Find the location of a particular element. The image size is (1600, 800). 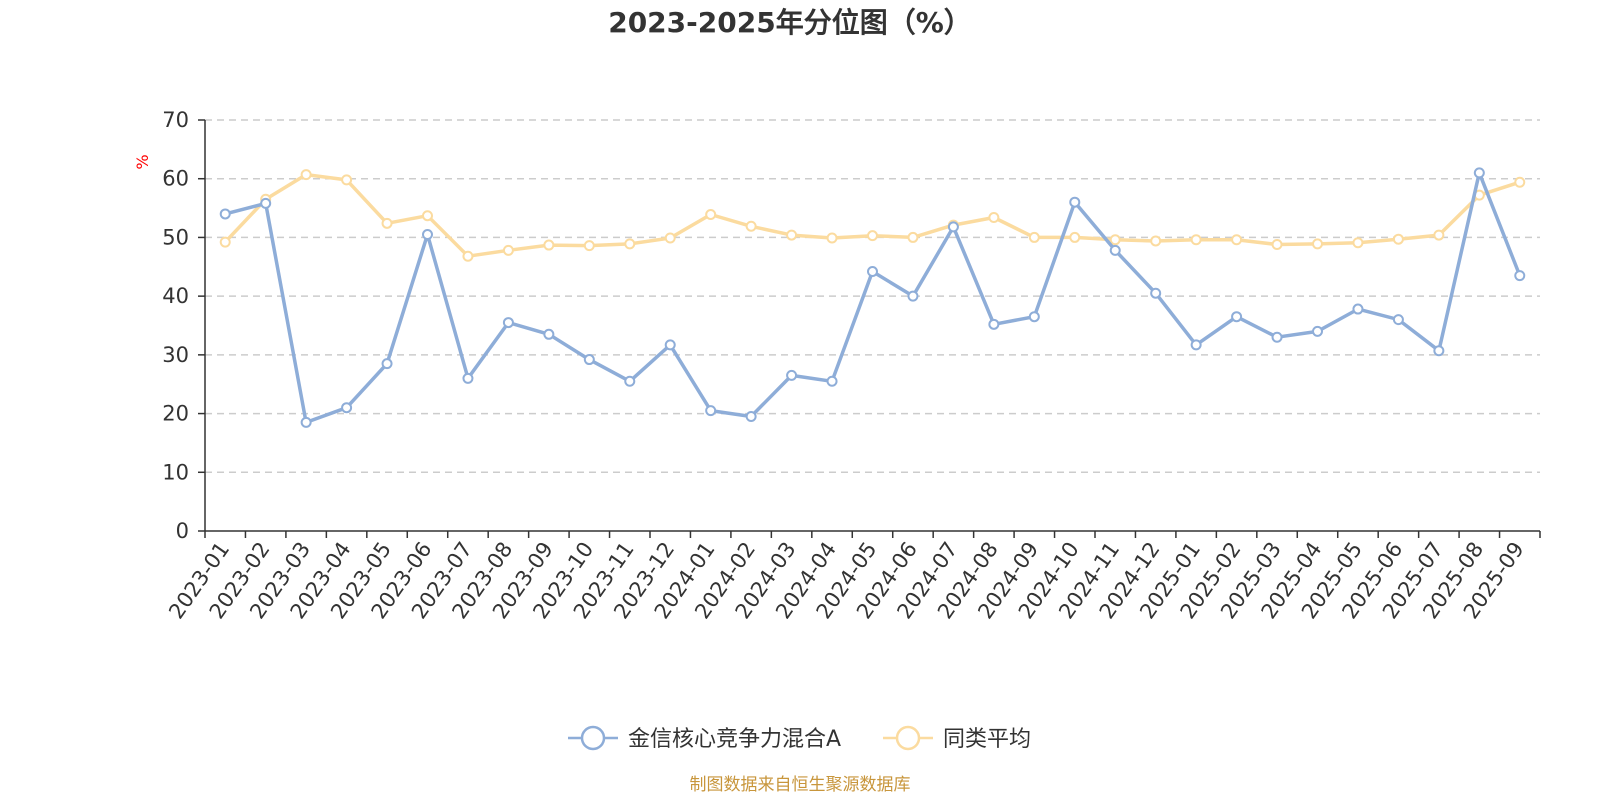

legend-label: 金信核心竞争力混合A is located at coordinates (734, 739).